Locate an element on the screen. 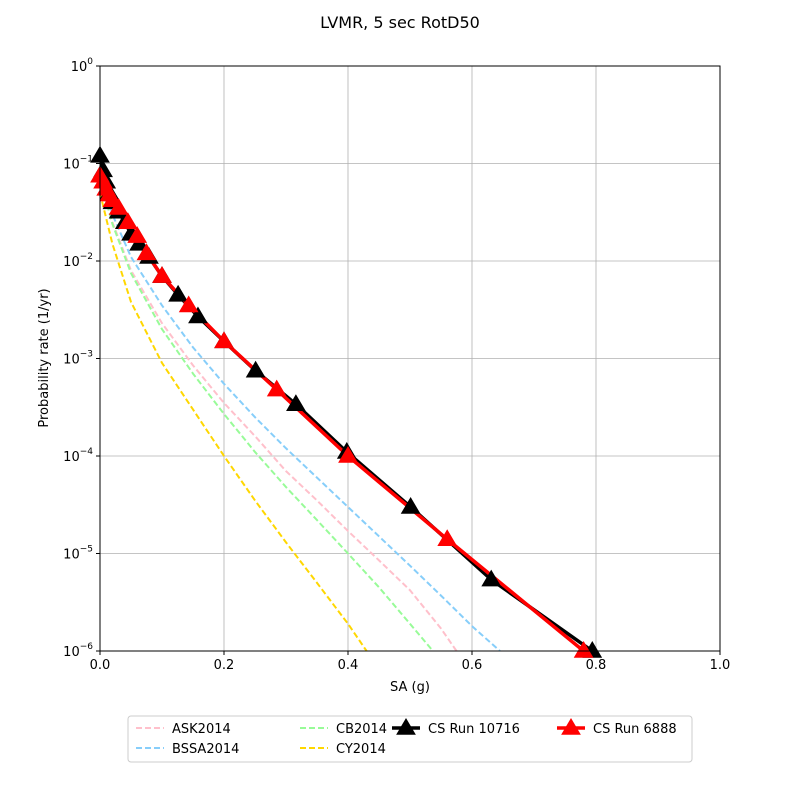 This screenshot has width=800, height=804. legend-label-cs-run-10716: CS Run 10716 is located at coordinates (474, 729).